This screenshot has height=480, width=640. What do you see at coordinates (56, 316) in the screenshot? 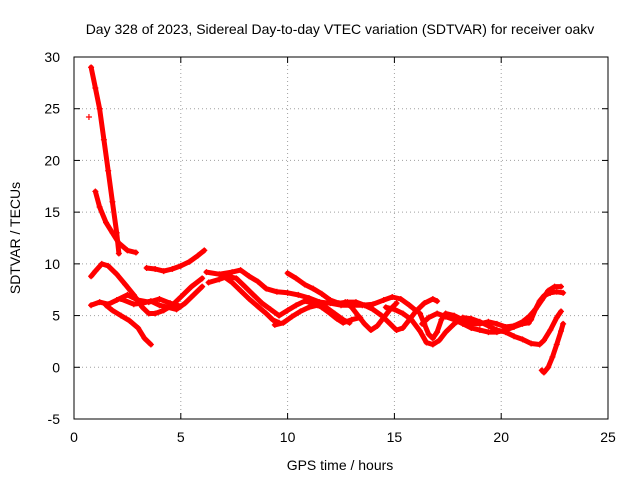
I see `y-tick-label: 5` at bounding box center [56, 316].